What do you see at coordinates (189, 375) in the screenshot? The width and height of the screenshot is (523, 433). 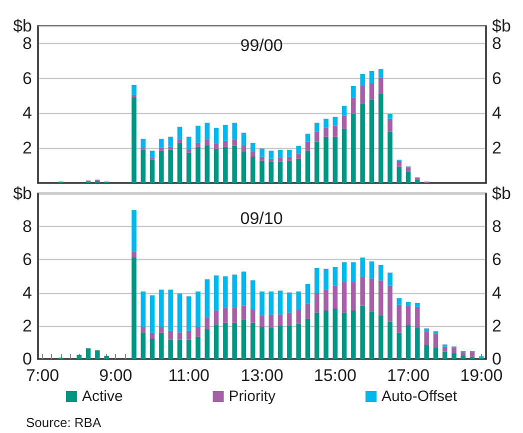 I see `x-tick-label: 11:00` at bounding box center [189, 375].